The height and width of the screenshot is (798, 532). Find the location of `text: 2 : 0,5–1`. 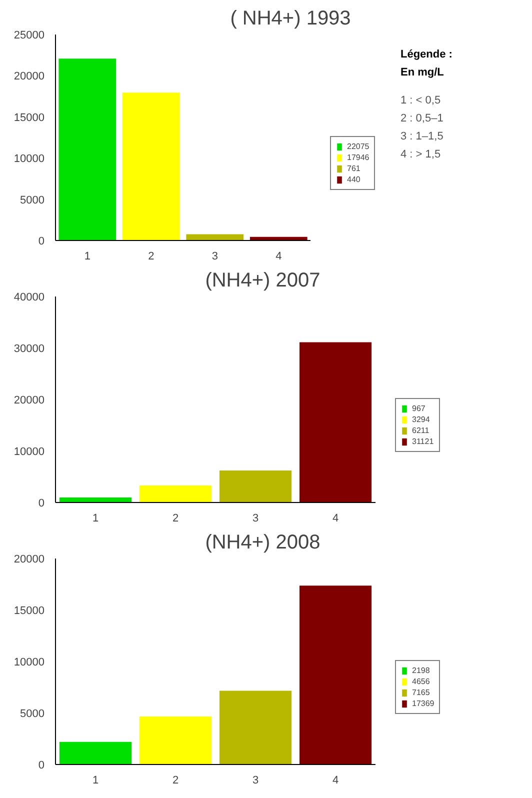

text: 2 : 0,5–1 is located at coordinates (422, 118).